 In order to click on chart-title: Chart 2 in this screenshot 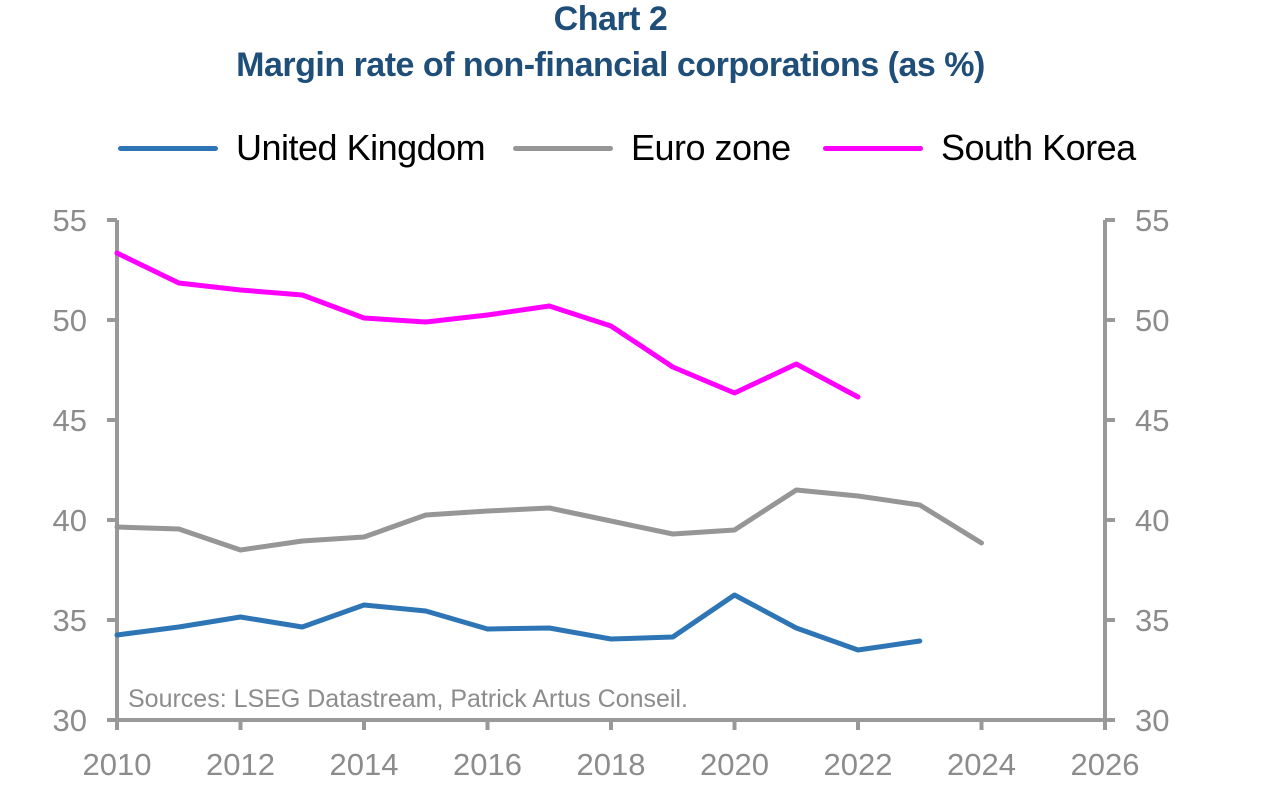, I will do `click(610, 19)`.